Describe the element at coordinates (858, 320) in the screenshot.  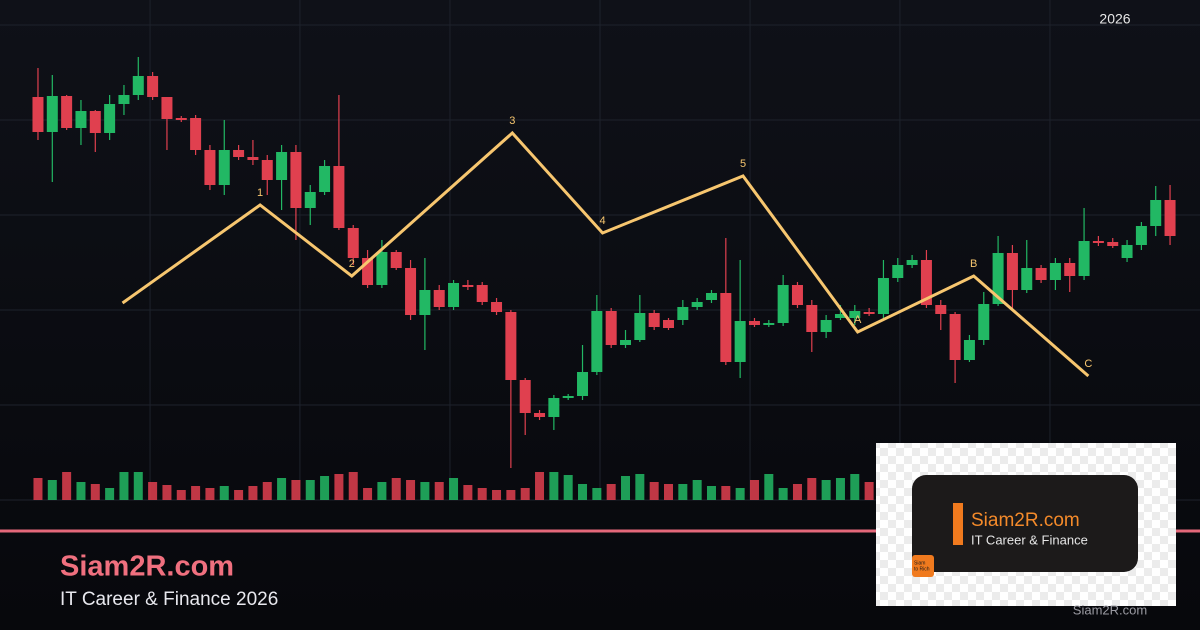
I see `wave-label: A` at that location.